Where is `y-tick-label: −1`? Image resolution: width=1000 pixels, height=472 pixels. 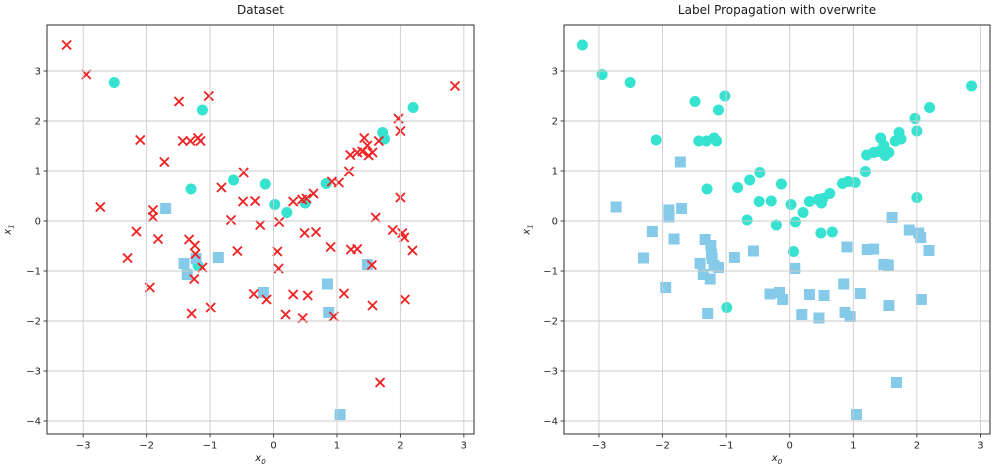 y-tick-label: −1 is located at coordinates (550, 272).